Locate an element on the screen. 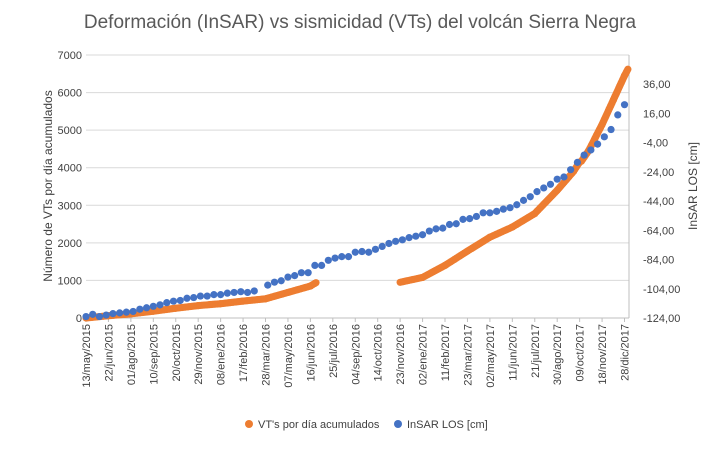 The height and width of the screenshot is (449, 720). x-tick-label: 10/sep/2015 is located at coordinates (154, 354).